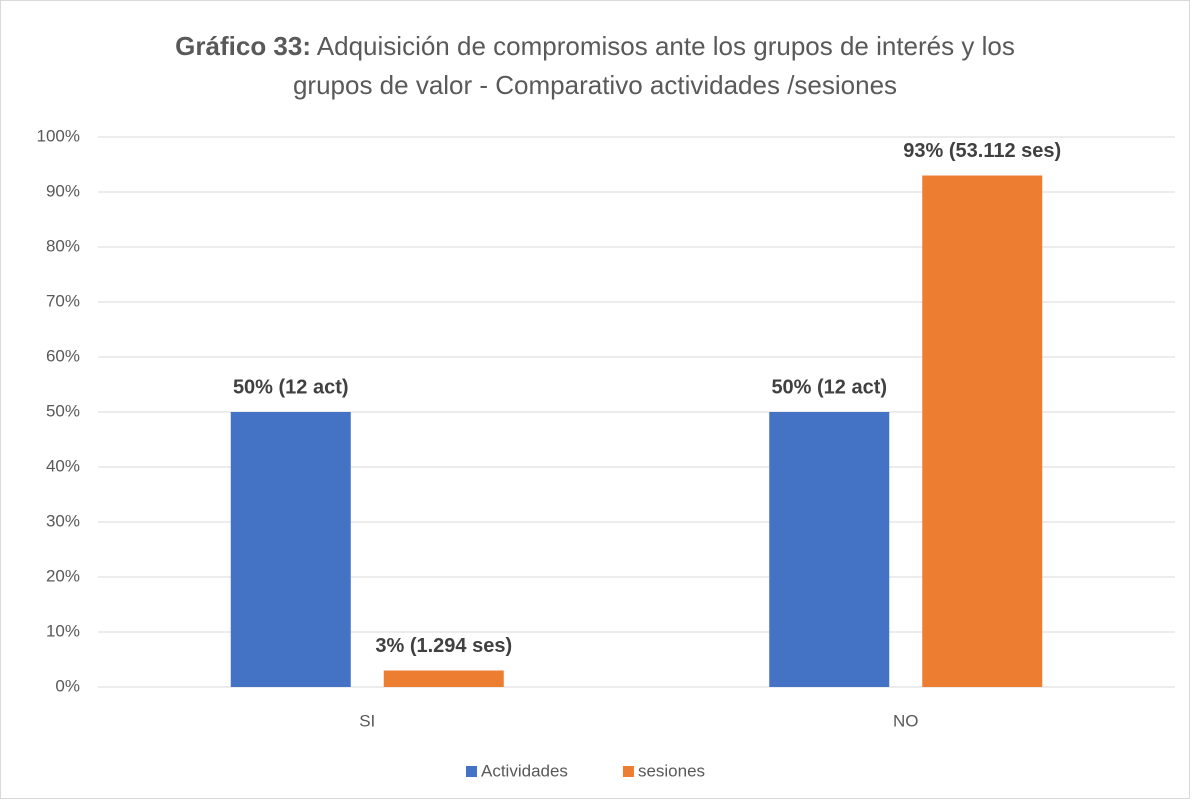  I want to click on y-tick-label: 50%, so click(63, 410).